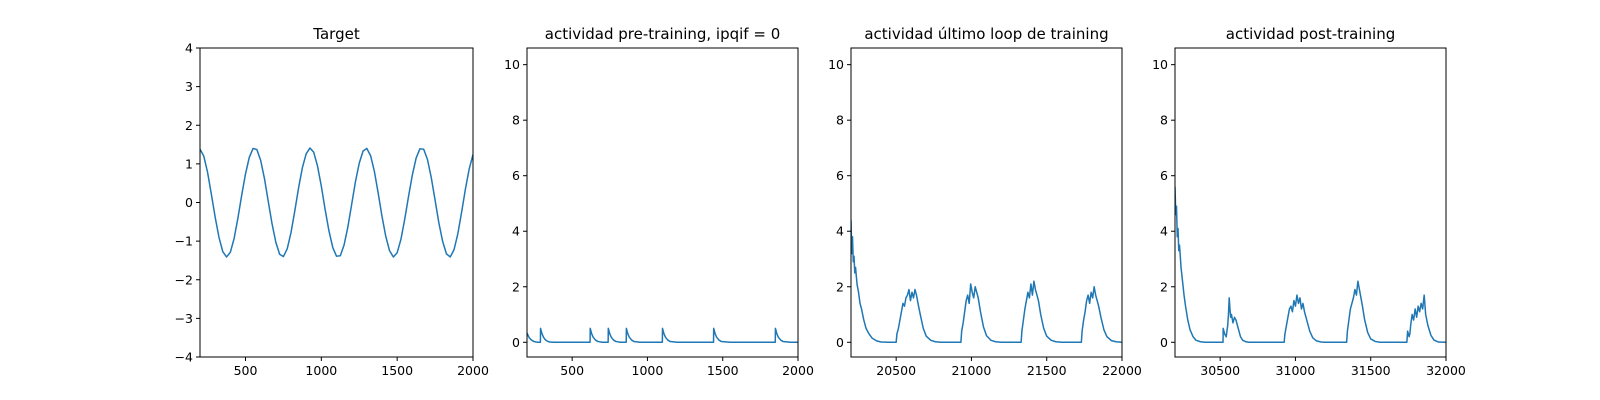  I want to click on x-tick-label: 31500, so click(1371, 370).